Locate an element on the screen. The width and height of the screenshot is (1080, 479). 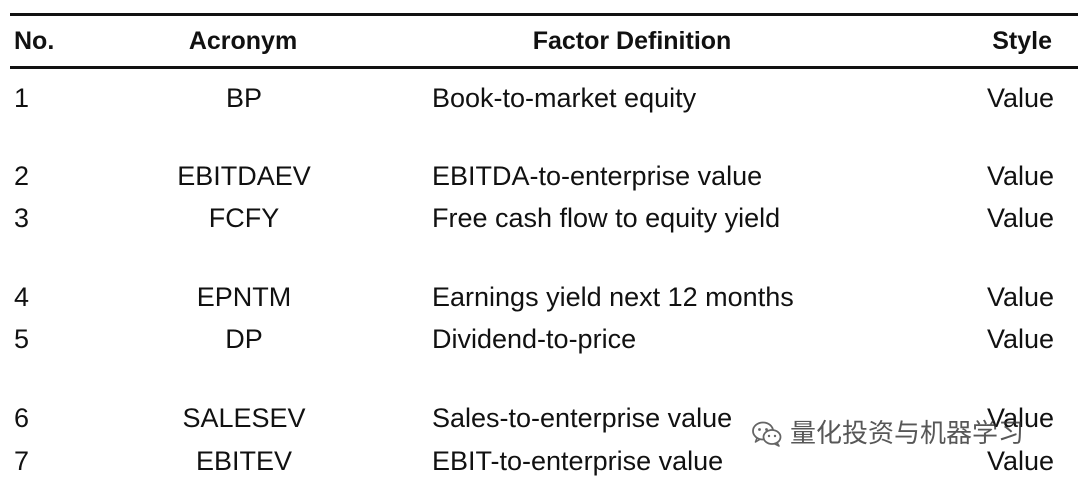
row-1-acronym: BP is located at coordinates (244, 98).